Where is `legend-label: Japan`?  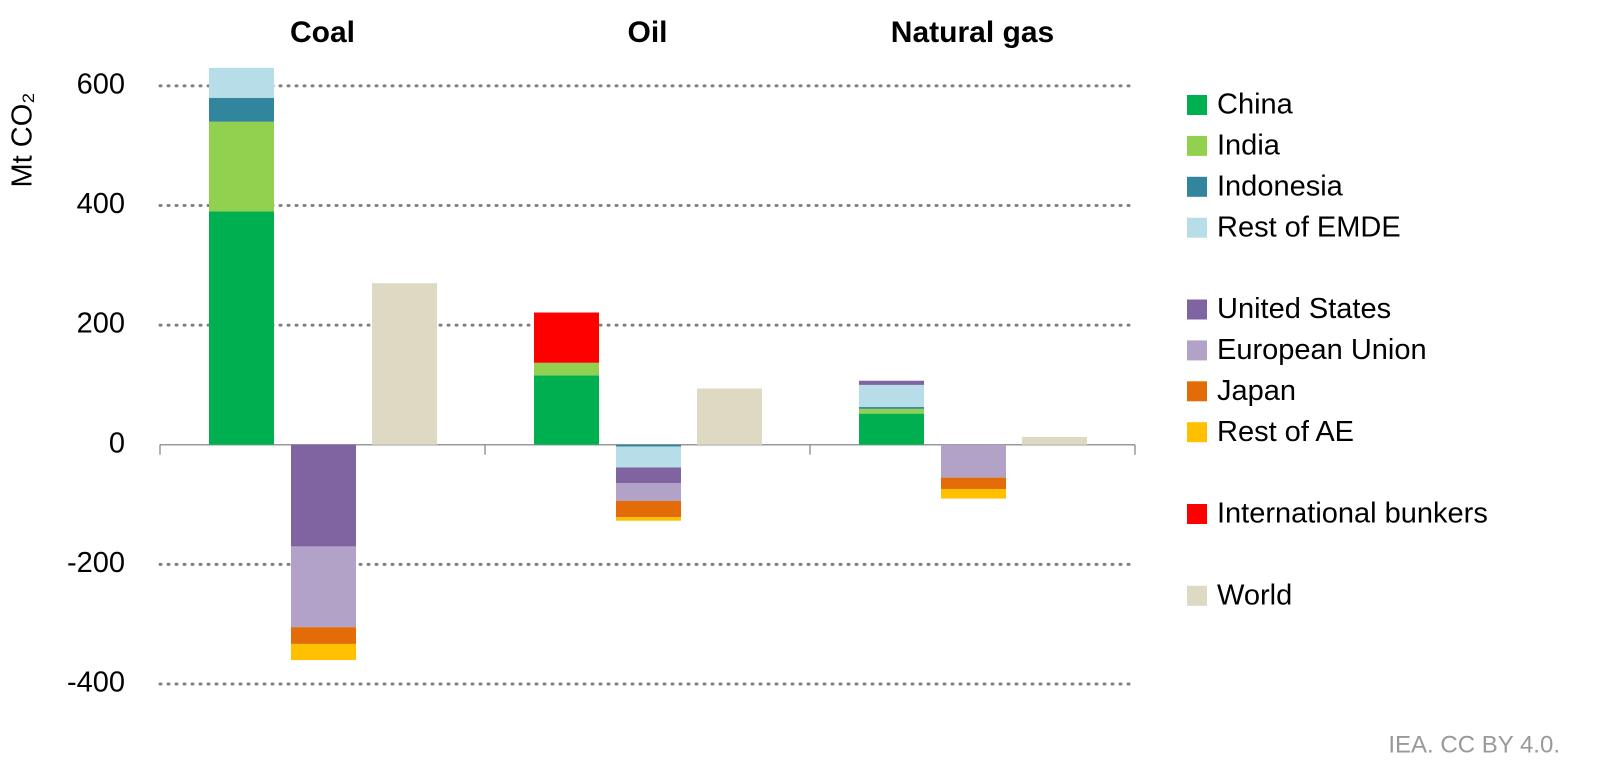
legend-label: Japan is located at coordinates (1256, 391).